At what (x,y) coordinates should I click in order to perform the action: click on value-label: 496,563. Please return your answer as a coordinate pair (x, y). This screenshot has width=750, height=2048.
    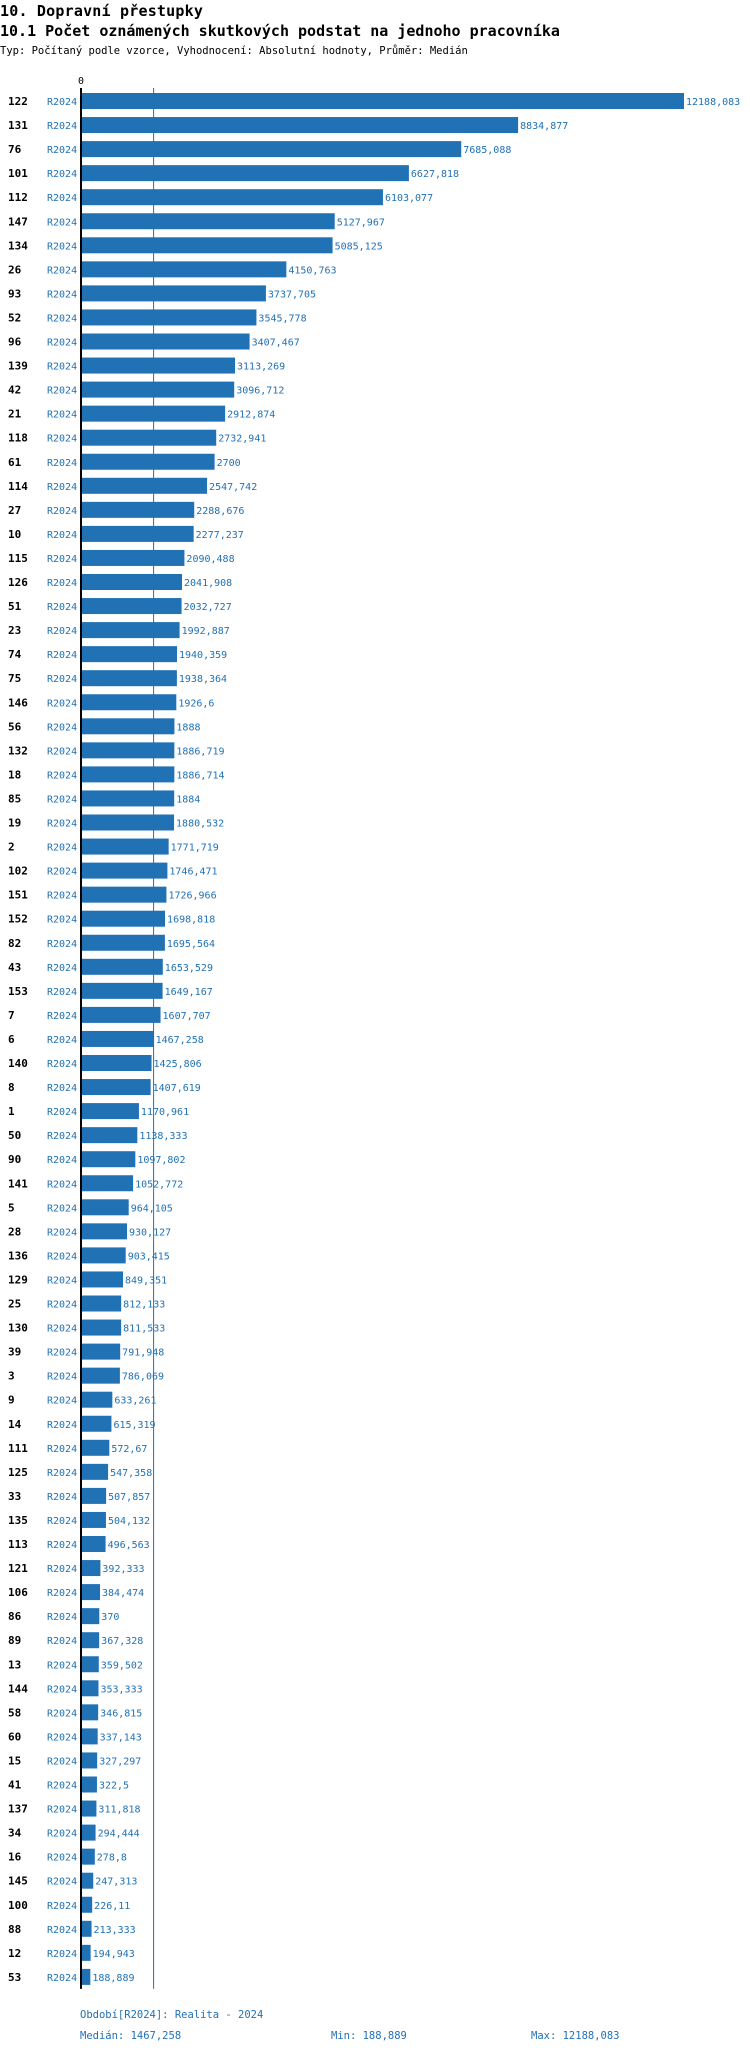
    Looking at the image, I should click on (129, 1545).